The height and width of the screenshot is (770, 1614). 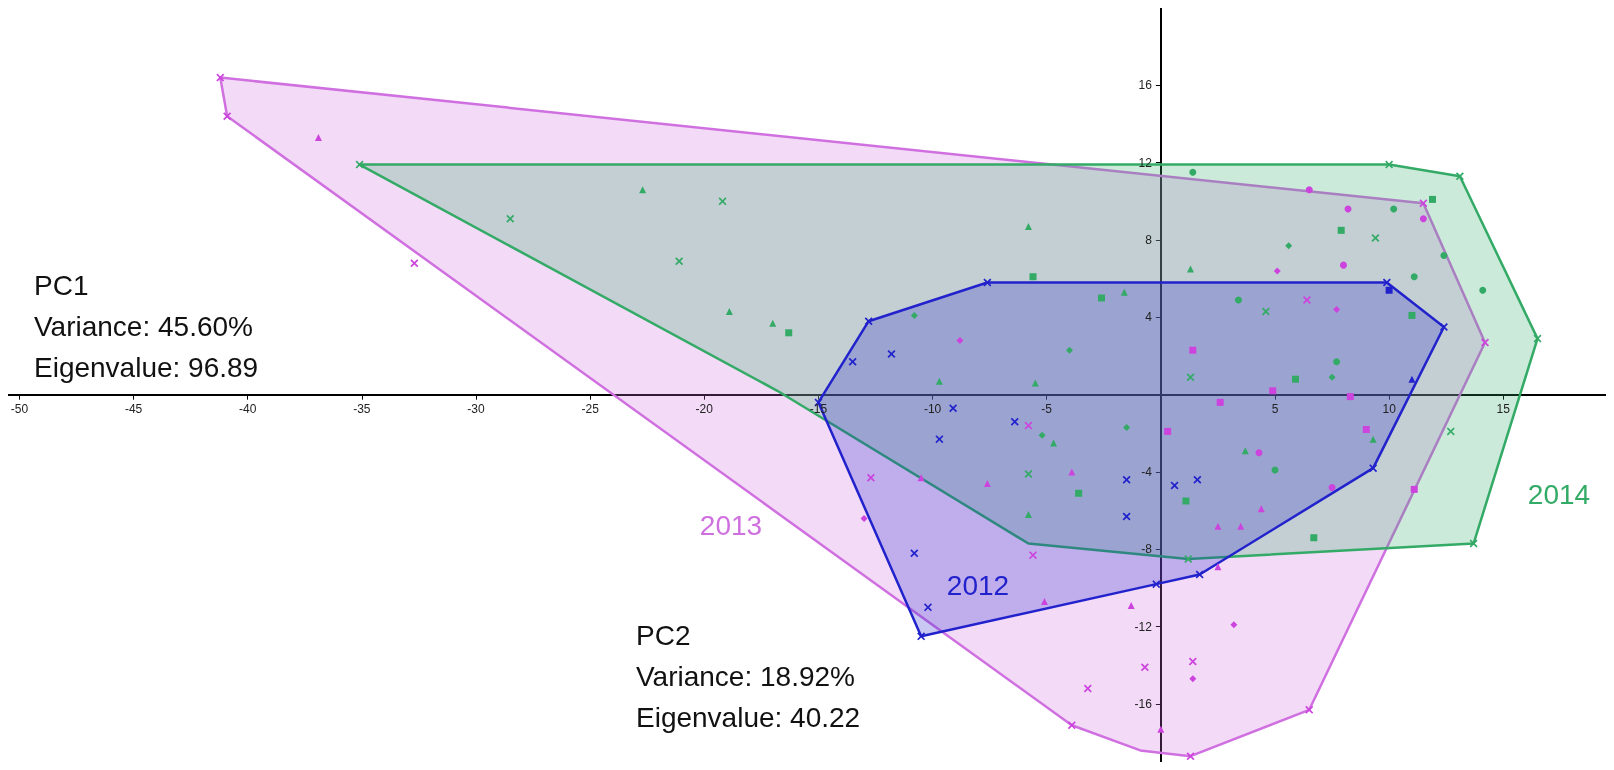 What do you see at coordinates (978, 585) in the screenshot?
I see `series-label: 2012` at bounding box center [978, 585].